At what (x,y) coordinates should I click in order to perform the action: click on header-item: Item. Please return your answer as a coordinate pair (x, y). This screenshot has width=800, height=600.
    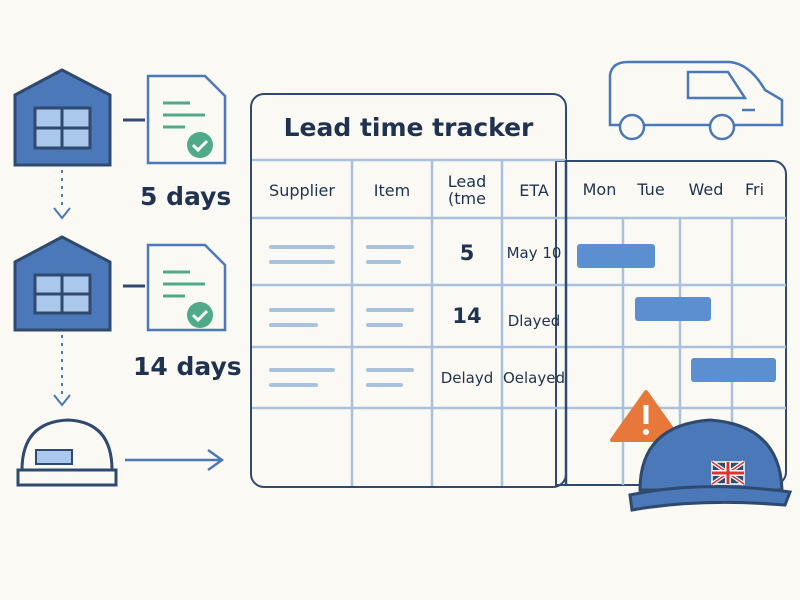
    Looking at the image, I should click on (392, 190).